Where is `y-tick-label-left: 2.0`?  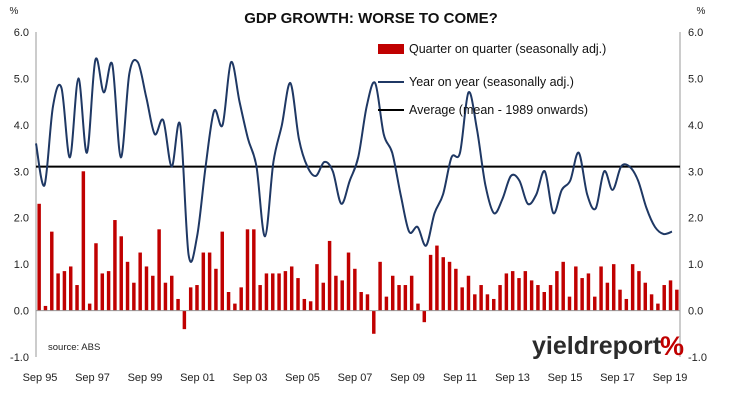
y-tick-label-left: 2.0 is located at coordinates (21, 219).